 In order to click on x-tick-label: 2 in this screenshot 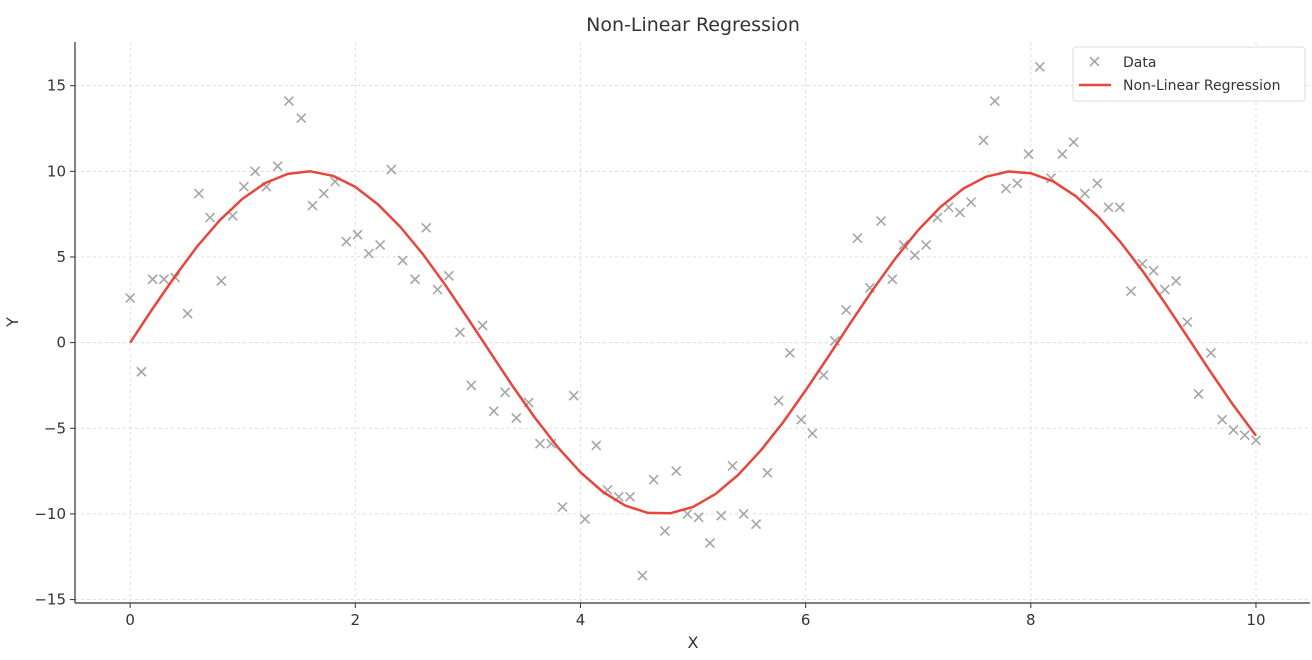, I will do `click(356, 620)`.